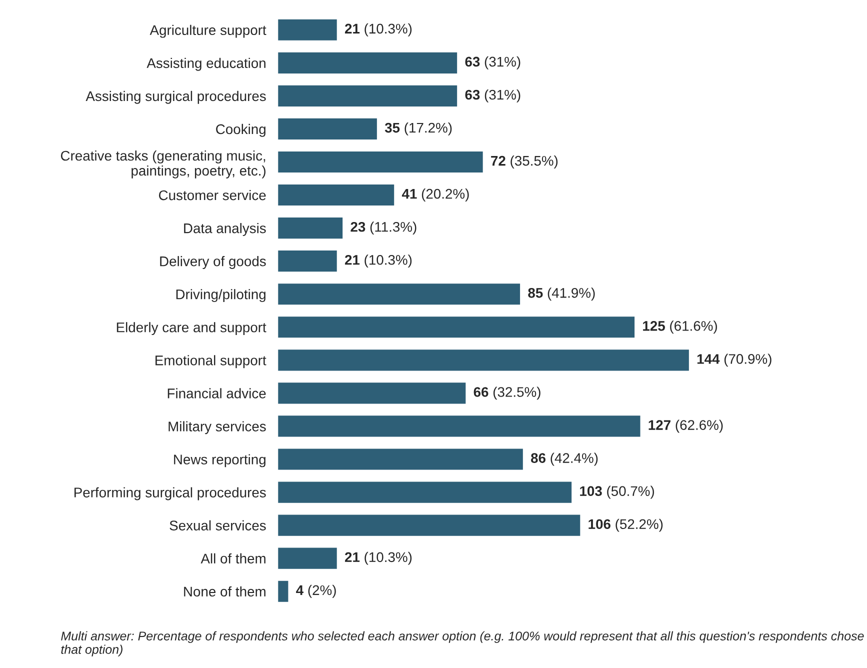  I want to click on y-tick-label: Cooking, so click(241, 130).